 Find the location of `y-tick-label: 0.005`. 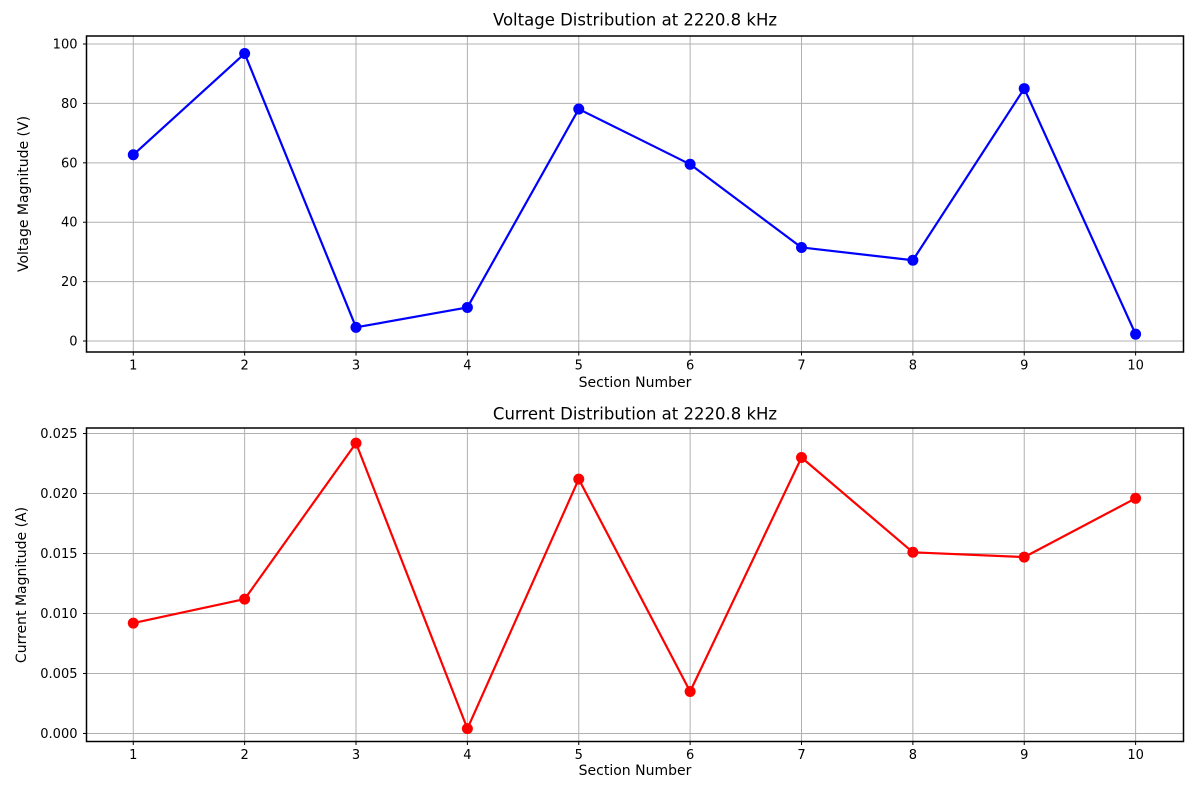

y-tick-label: 0.005 is located at coordinates (58, 674).